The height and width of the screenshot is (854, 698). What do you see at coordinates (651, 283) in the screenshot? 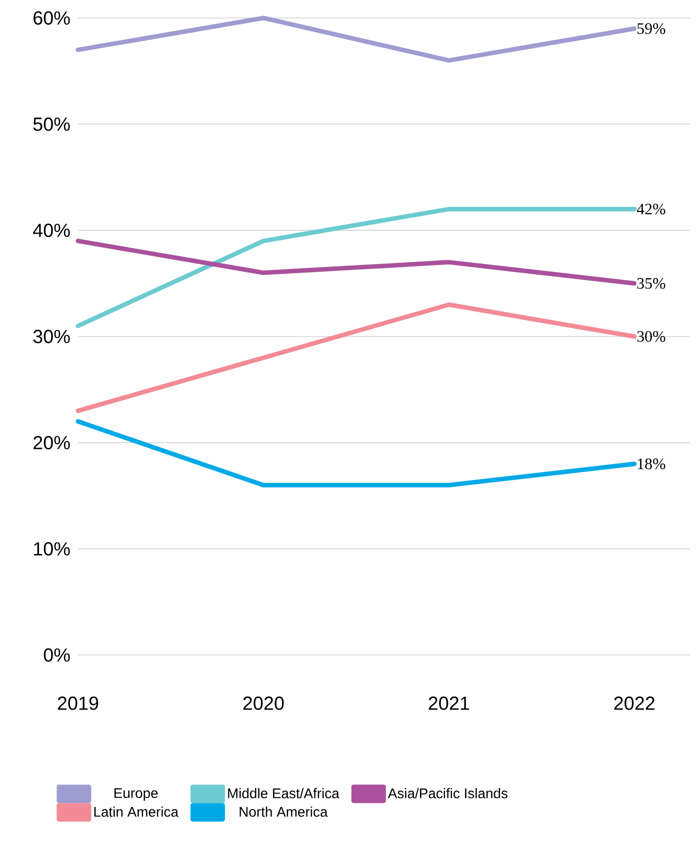
I see `data-label: 35%` at bounding box center [651, 283].